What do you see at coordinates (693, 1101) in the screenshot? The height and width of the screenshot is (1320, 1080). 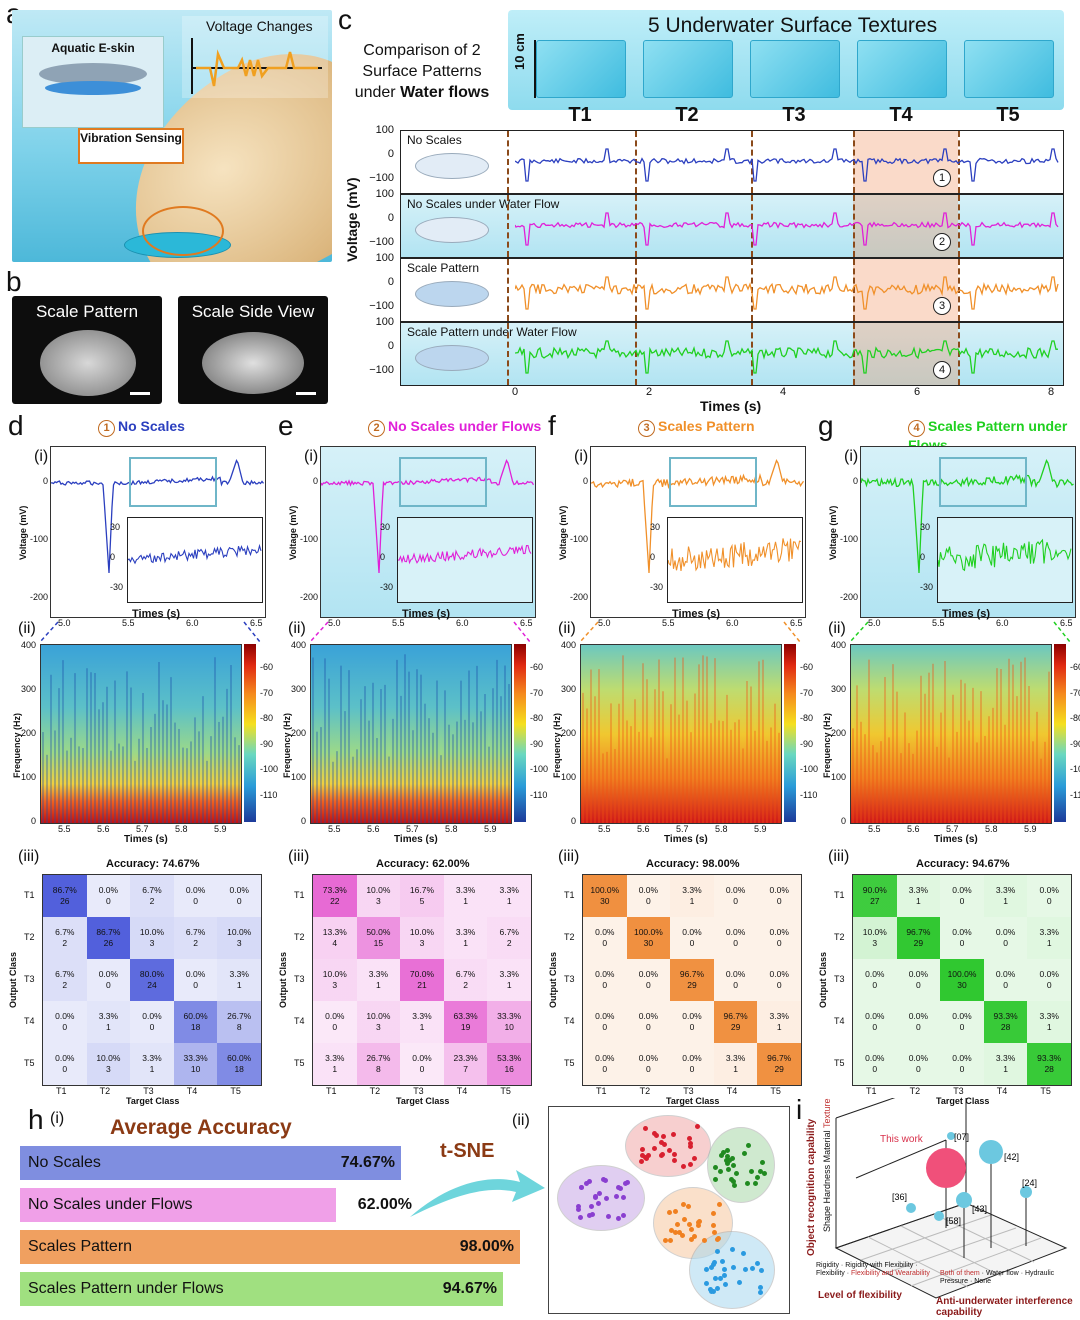 I see `cm-xlabel: Target Class` at bounding box center [693, 1101].